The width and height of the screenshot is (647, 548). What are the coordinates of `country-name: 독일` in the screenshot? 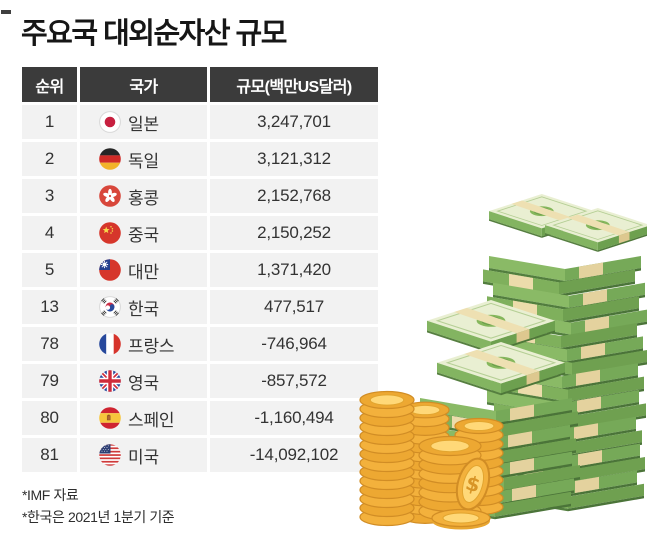 It's located at (143, 161).